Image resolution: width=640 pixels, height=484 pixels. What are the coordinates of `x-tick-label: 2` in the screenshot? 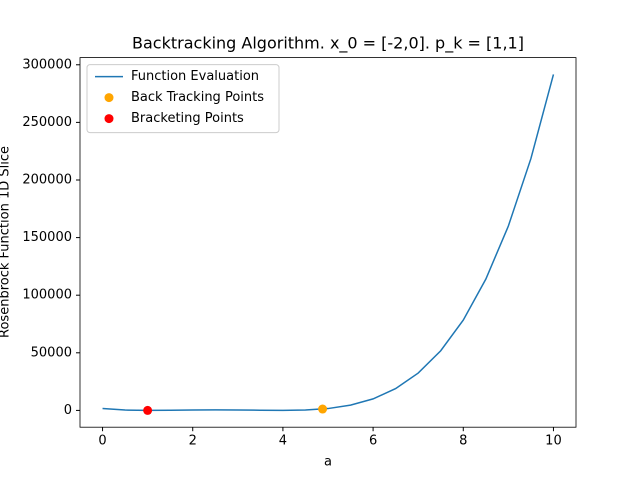 It's located at (193, 441).